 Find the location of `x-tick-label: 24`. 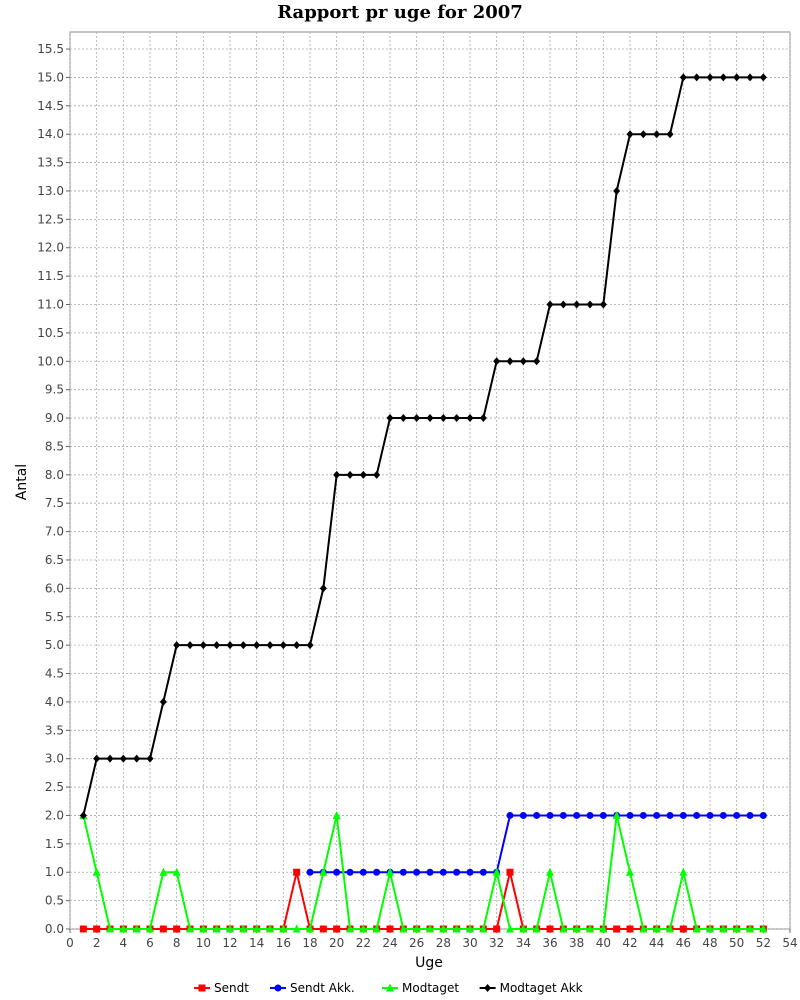

x-tick-label: 24 is located at coordinates (389, 943).